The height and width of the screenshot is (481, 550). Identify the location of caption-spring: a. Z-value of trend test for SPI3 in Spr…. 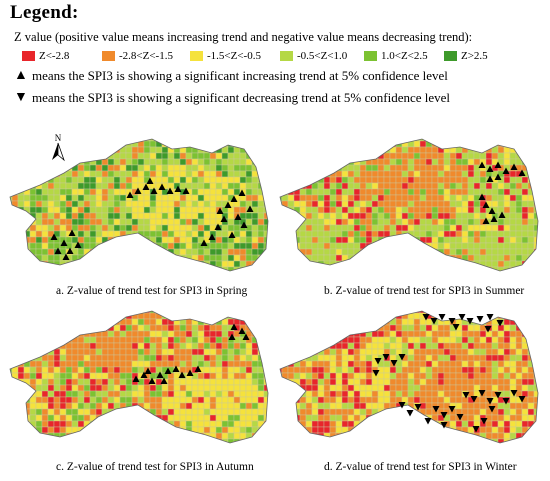
(152, 291).